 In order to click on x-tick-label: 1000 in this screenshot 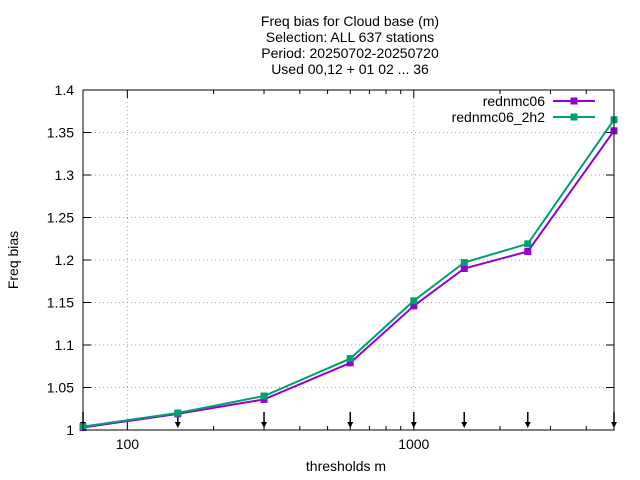, I will do `click(413, 444)`.